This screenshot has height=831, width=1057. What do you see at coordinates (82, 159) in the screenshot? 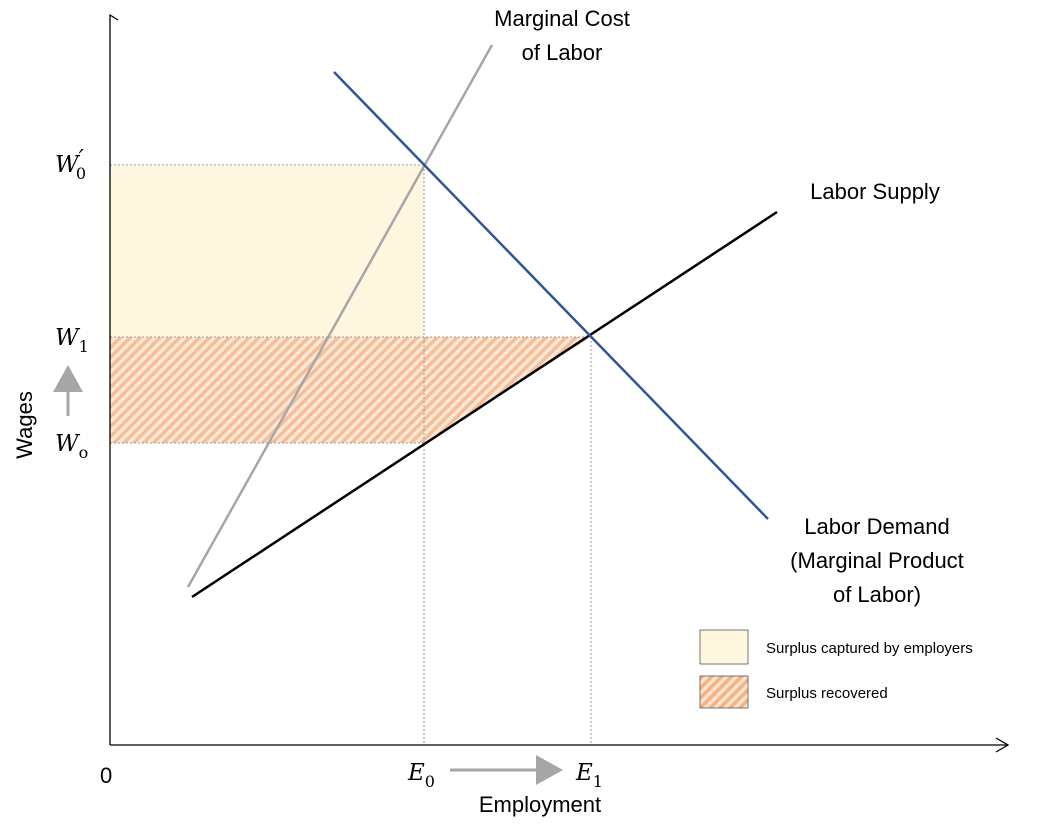
I see `prime: ′` at bounding box center [82, 159].